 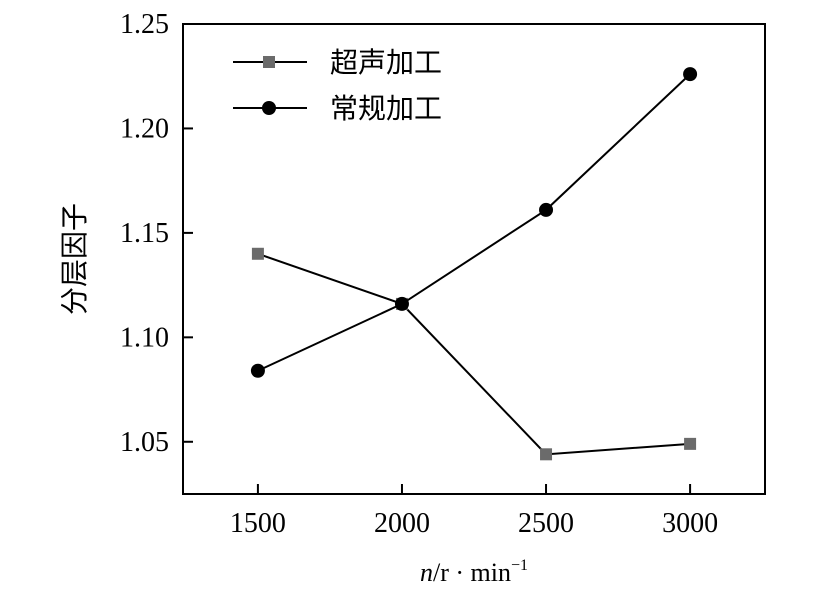 What do you see at coordinates (474, 511) in the screenshot?
I see `x-axis-ticks: 1500 2000 2500 3000` at bounding box center [474, 511].